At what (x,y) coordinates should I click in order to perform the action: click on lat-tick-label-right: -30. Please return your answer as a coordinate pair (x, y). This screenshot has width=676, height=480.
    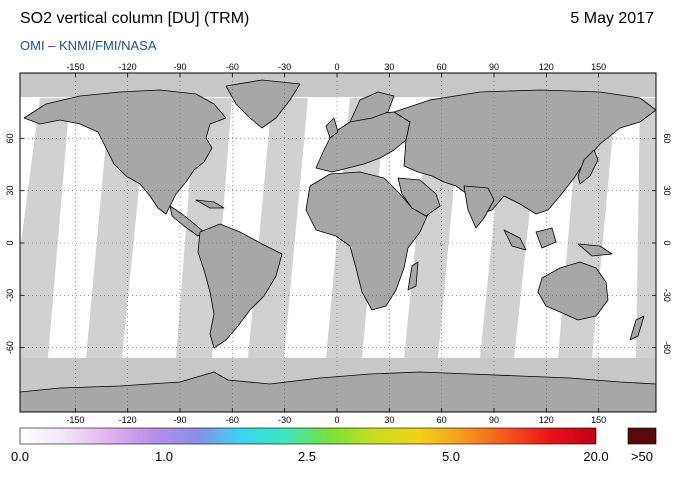
    Looking at the image, I should click on (667, 295).